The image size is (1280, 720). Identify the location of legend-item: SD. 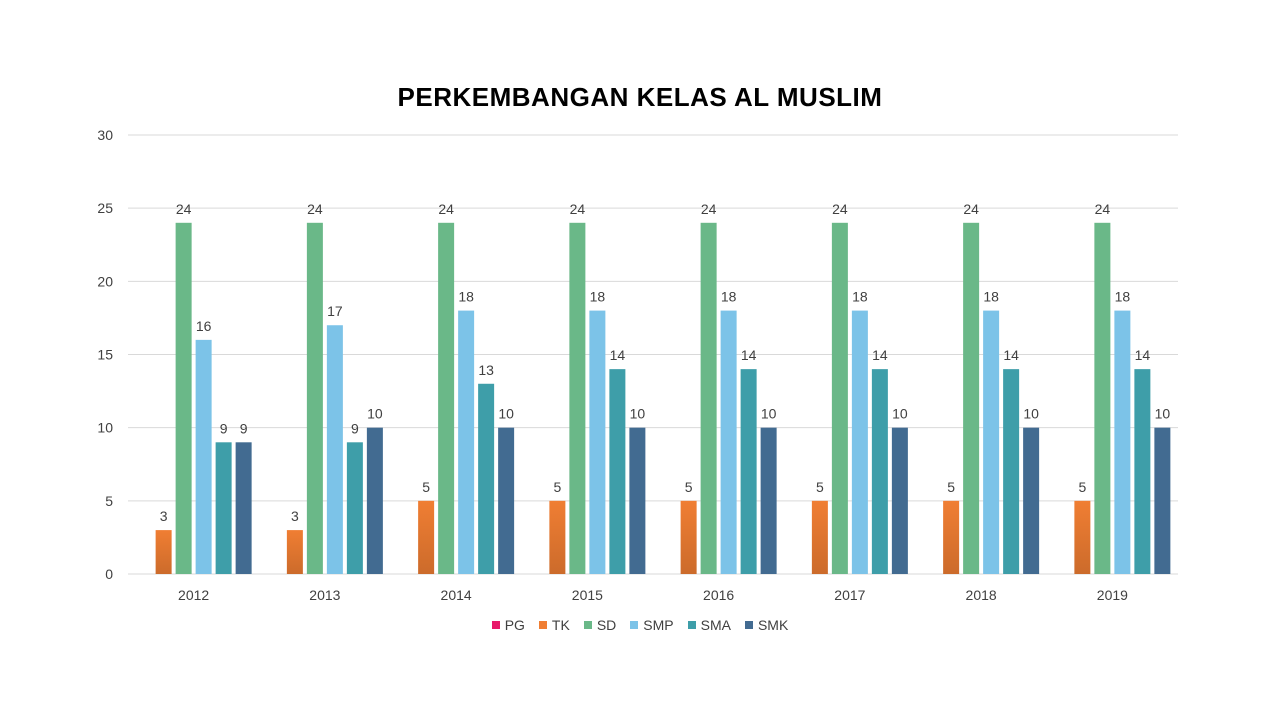
(600, 625).